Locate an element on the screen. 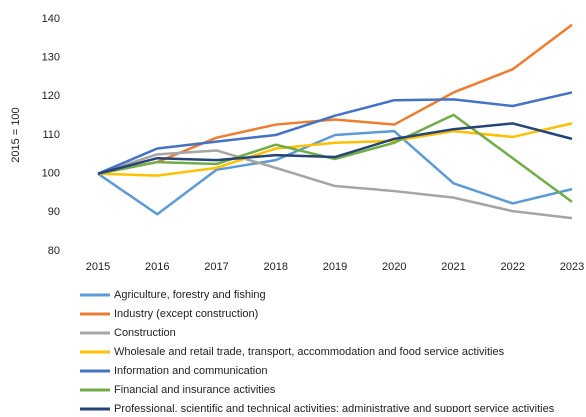 Image resolution: width=586 pixels, height=417 pixels. legend-label: Construction is located at coordinates (145, 333).